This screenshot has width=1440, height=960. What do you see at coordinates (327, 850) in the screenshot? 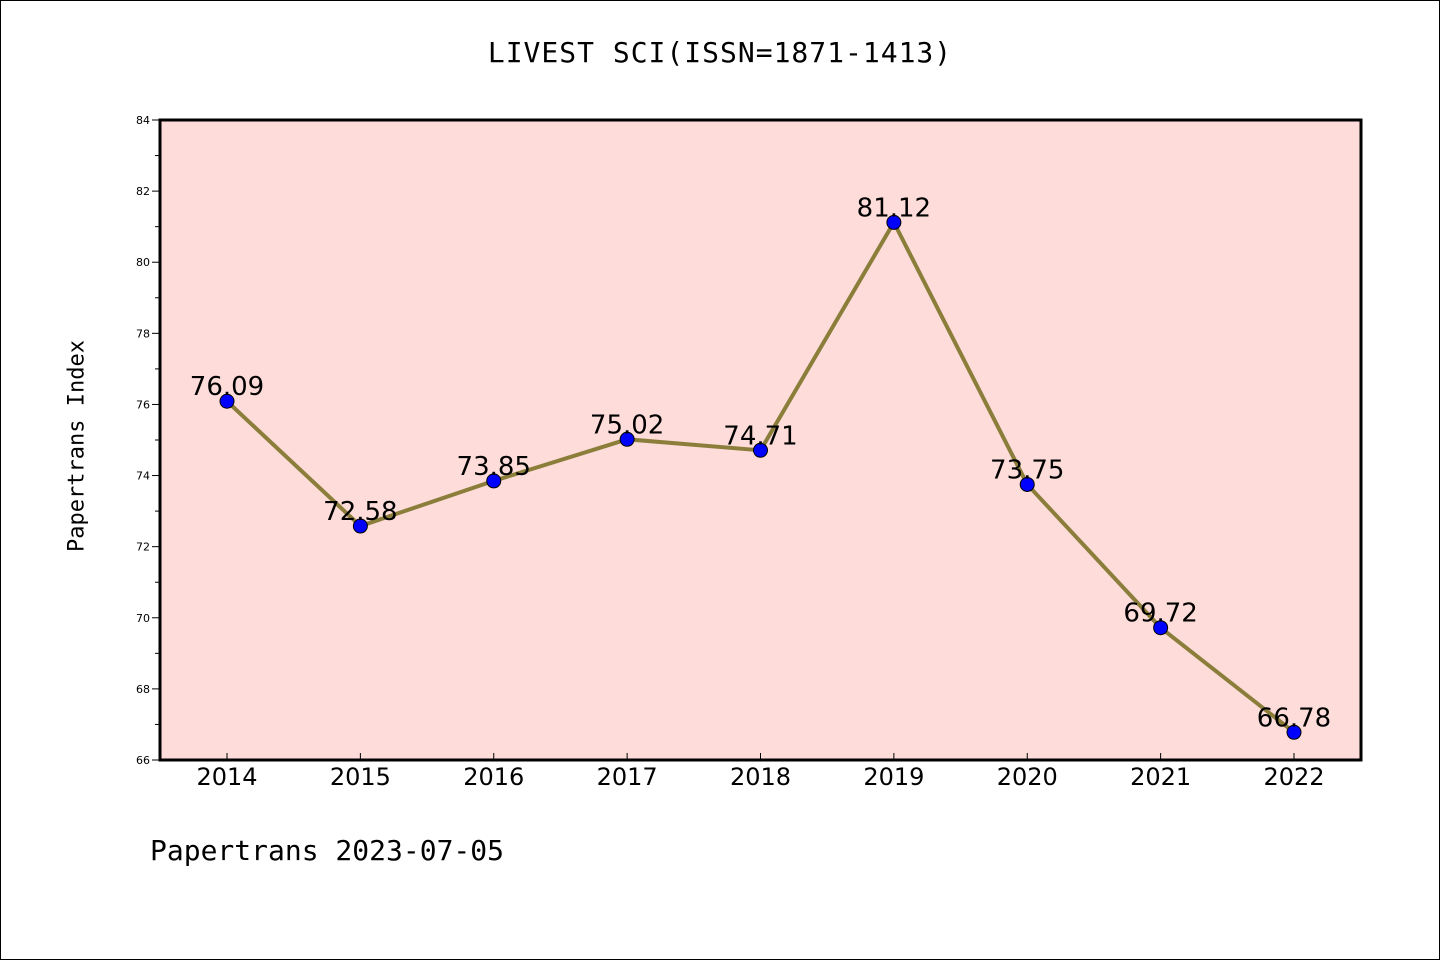
I see `footer-note: Papertrans 2023-07-05` at bounding box center [327, 850].